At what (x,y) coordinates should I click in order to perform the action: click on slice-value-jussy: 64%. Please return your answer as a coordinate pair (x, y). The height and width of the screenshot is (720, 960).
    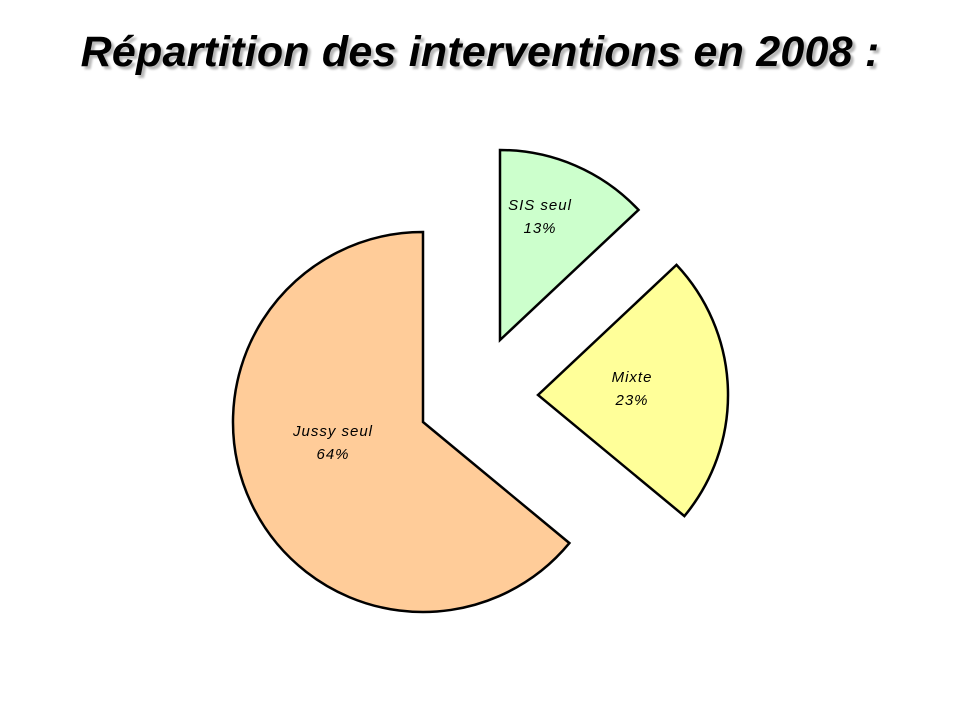
    Looking at the image, I should click on (332, 454).